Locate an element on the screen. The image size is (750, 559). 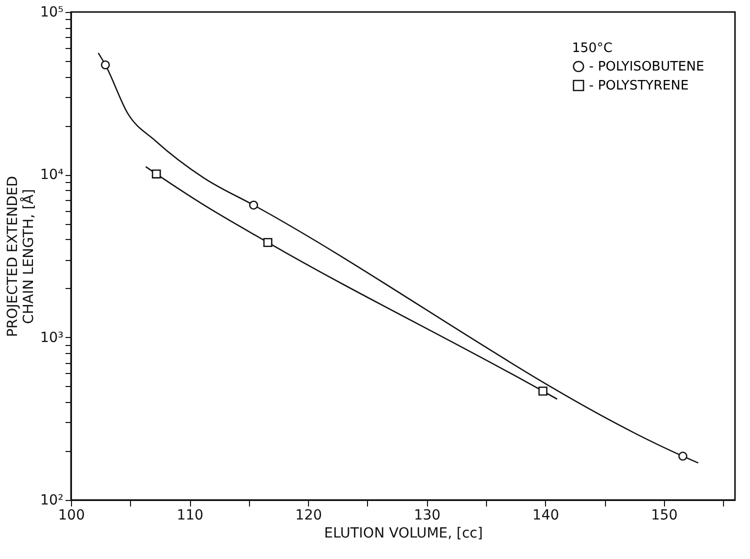
x-tick-label: 100 is located at coordinates (71, 516).